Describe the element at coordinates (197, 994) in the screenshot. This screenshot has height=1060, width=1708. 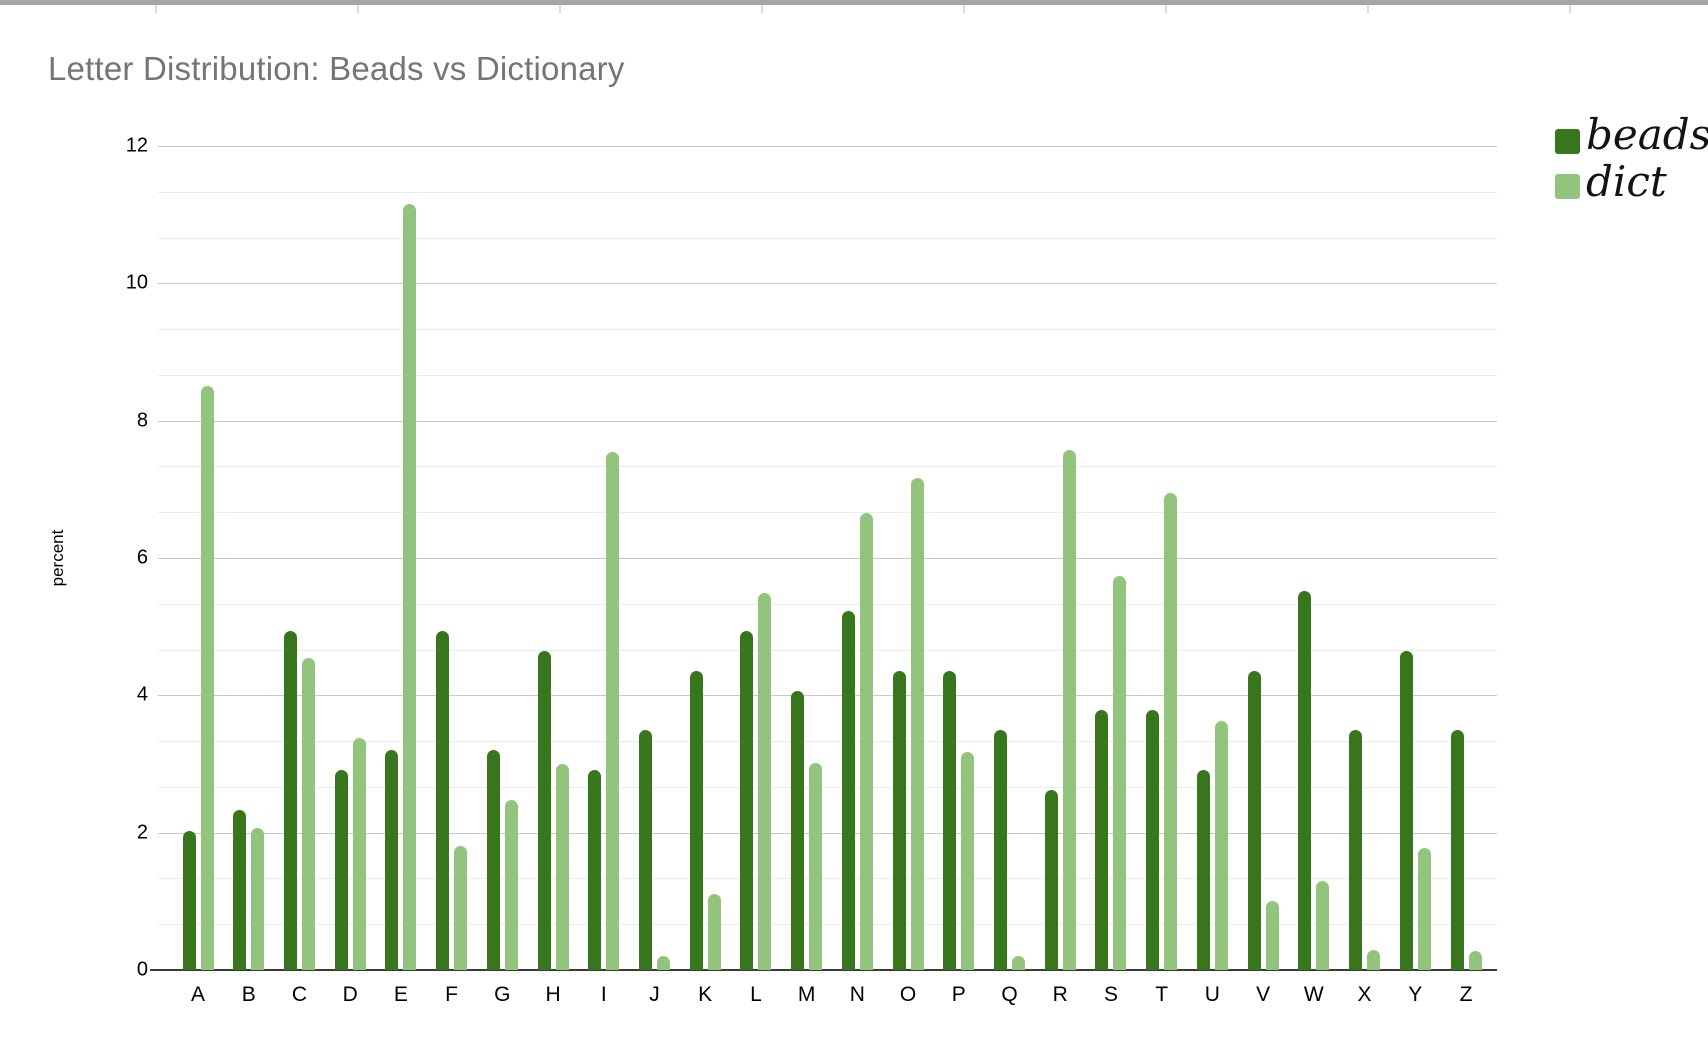
I see `x-tick-label-A: A` at that location.